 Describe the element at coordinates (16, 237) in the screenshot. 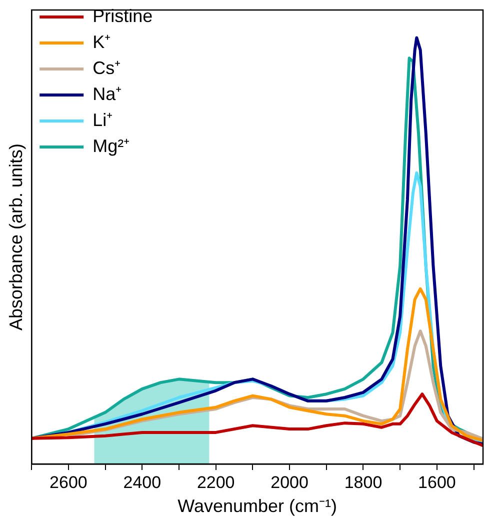

I see `y-axis-title: Absorbance (arb. units)` at that location.